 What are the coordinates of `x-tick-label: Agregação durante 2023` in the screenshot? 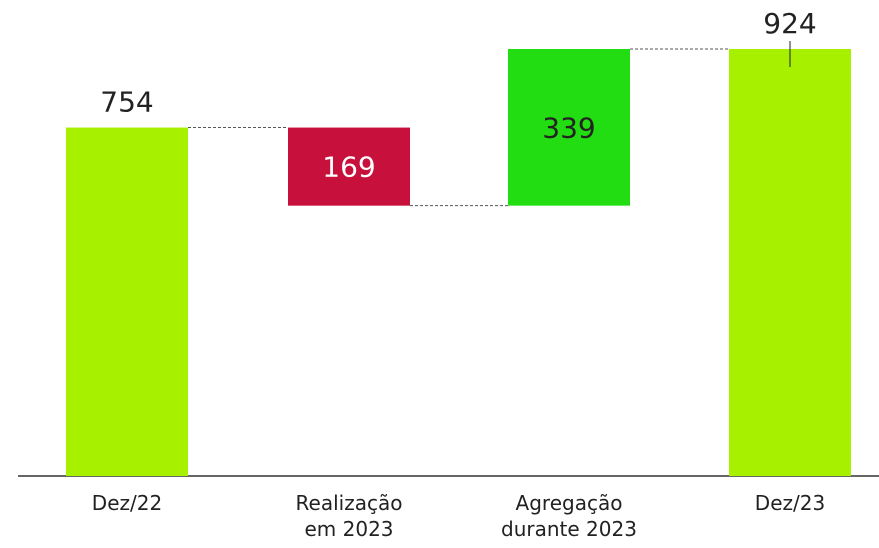 It's located at (569, 516).